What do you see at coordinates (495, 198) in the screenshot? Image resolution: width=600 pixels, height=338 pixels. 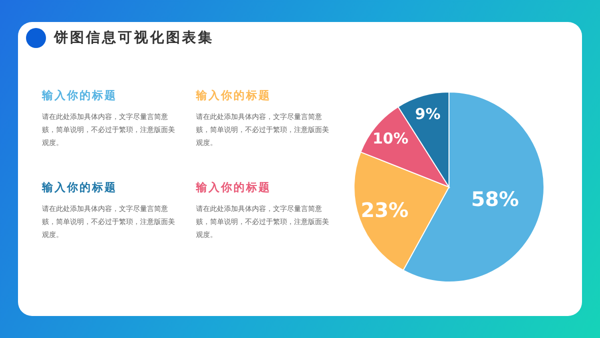 I see `data-label: 58%` at bounding box center [495, 198].